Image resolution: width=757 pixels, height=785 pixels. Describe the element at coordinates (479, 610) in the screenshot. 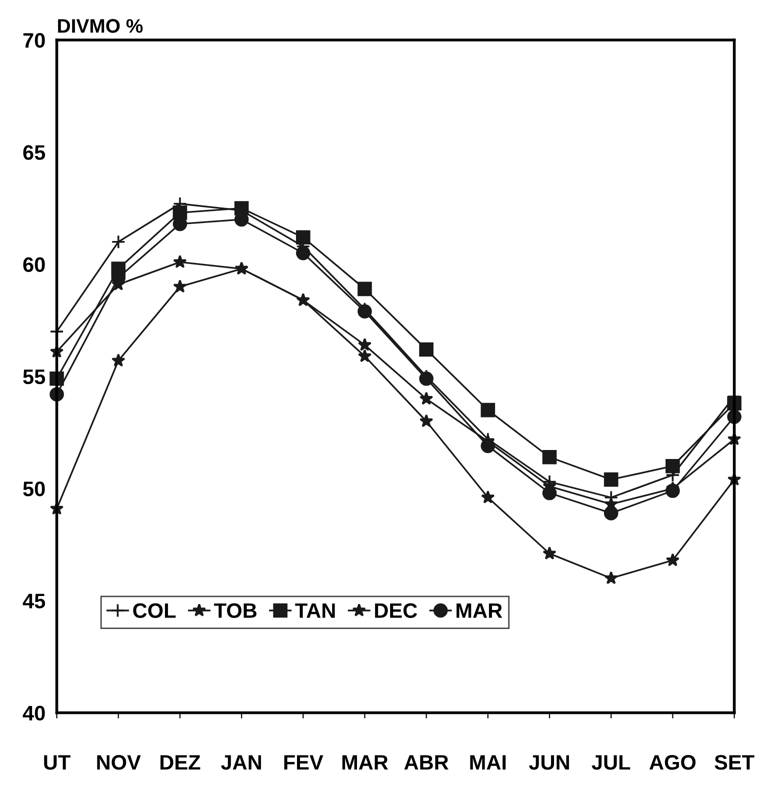

I see `legend-label: MAR` at that location.